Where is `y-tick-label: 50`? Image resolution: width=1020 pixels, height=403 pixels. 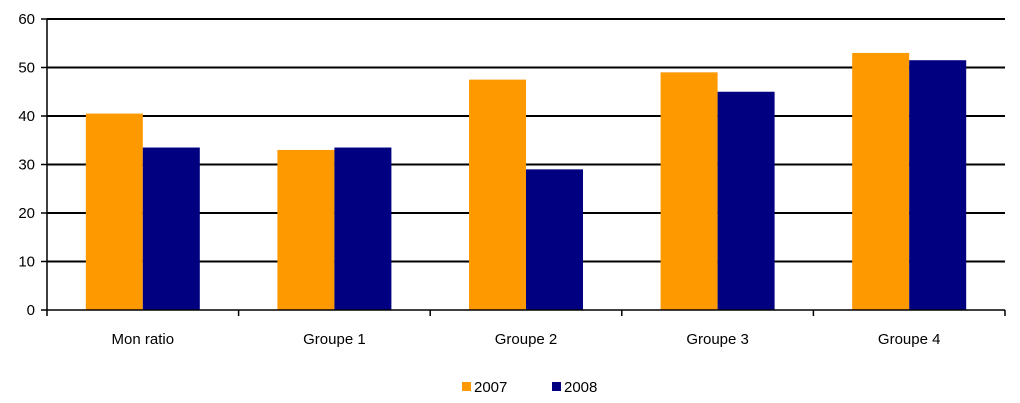
y-tick-label: 50 is located at coordinates (26, 68).